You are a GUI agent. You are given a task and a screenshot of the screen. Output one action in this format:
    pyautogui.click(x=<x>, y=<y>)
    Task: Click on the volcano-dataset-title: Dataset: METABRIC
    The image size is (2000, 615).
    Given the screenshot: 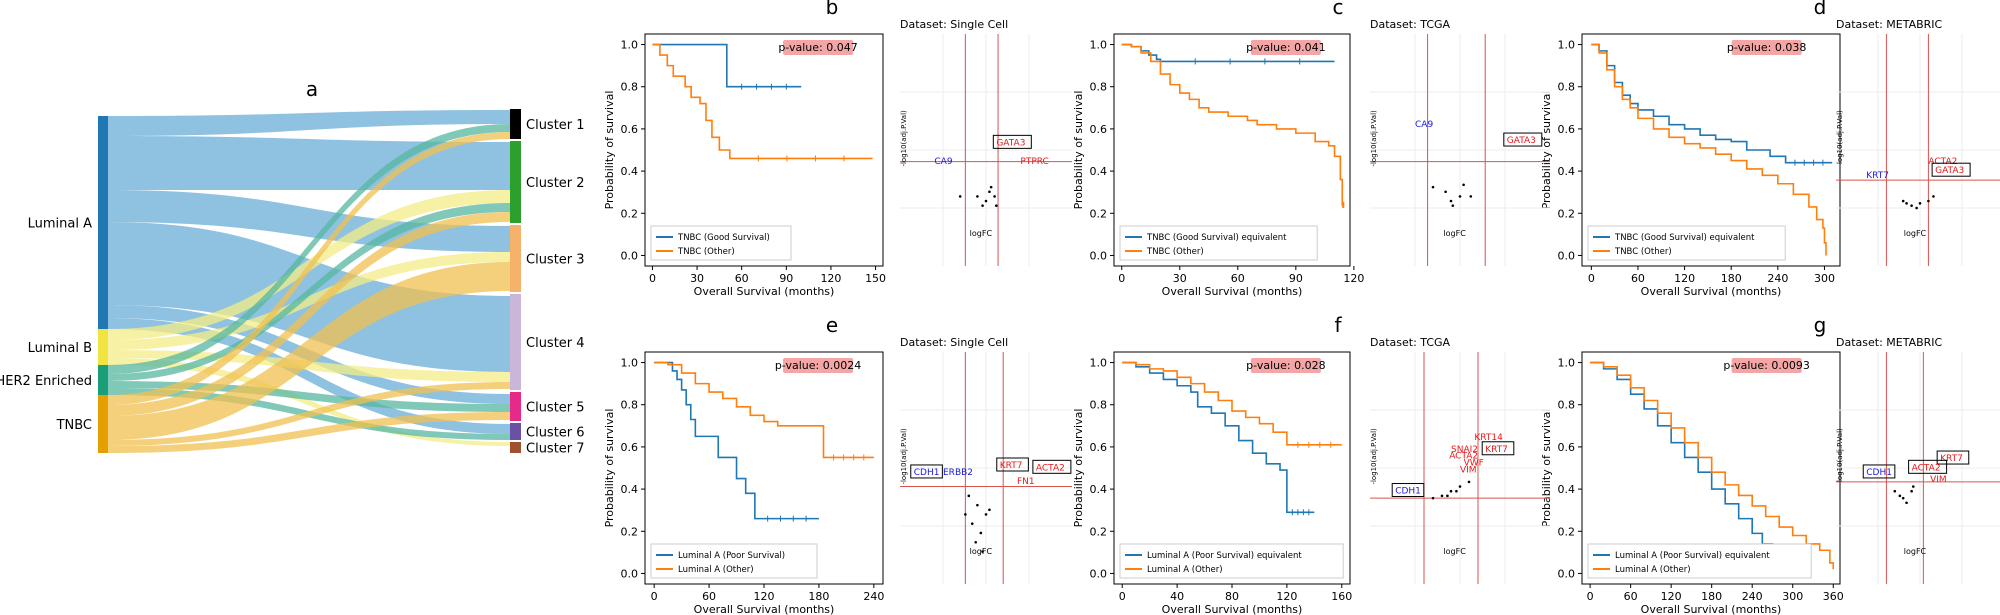 What is the action you would take?
    pyautogui.click(x=1889, y=24)
    